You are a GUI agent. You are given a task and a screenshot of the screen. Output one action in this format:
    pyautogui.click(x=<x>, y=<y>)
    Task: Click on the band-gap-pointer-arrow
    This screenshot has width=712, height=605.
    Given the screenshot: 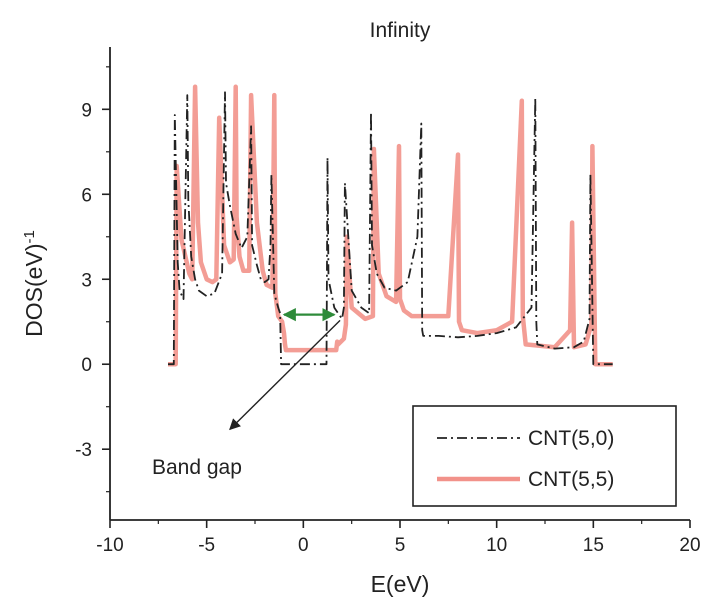 What is the action you would take?
    pyautogui.click(x=285, y=375)
    